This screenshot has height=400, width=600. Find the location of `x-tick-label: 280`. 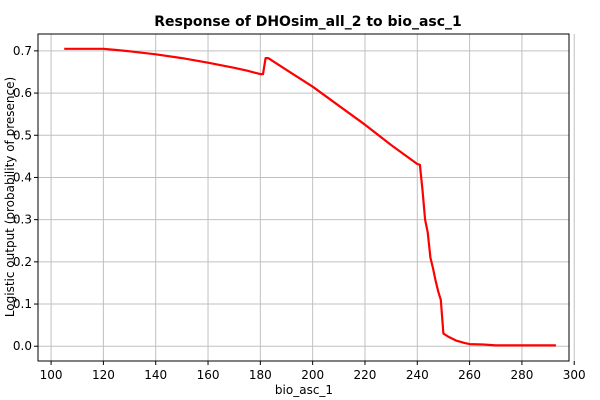

x-tick-label: 280 is located at coordinates (521, 375).